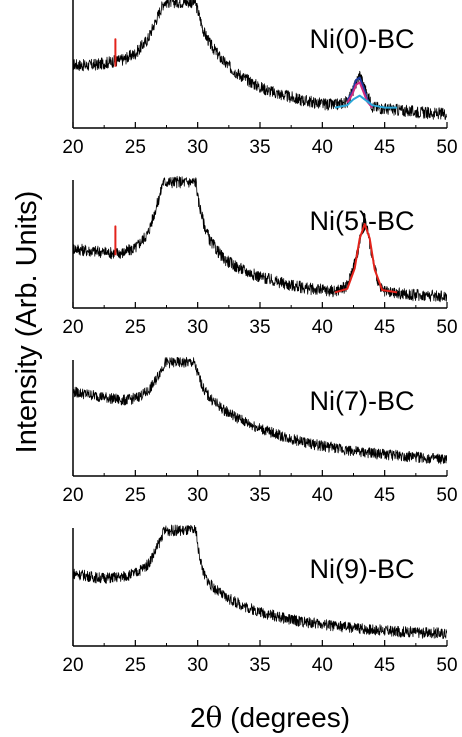 Image resolution: width=462 pixels, height=737 pixels. I want to click on panel-title: Ni(0)-BC, so click(362, 39).